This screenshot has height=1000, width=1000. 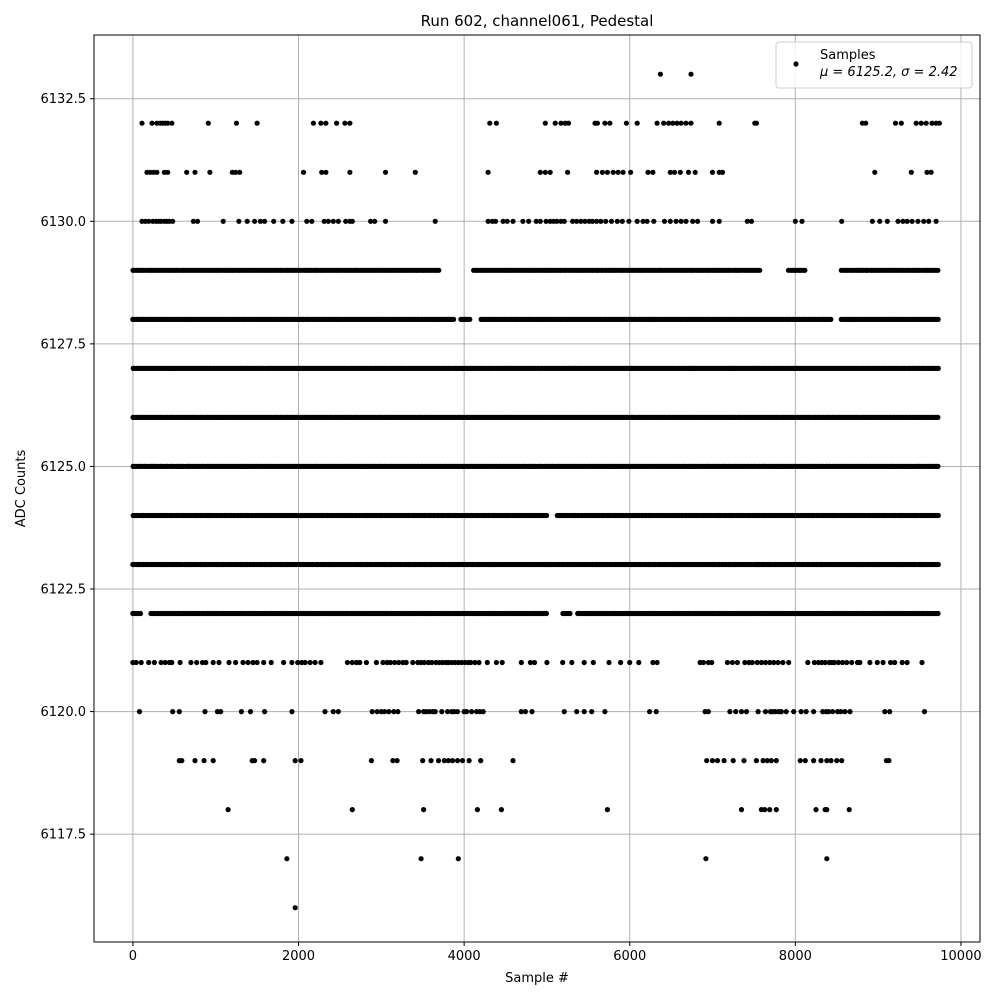 I want to click on y-tick-label: 6125.0, so click(x=64, y=467).